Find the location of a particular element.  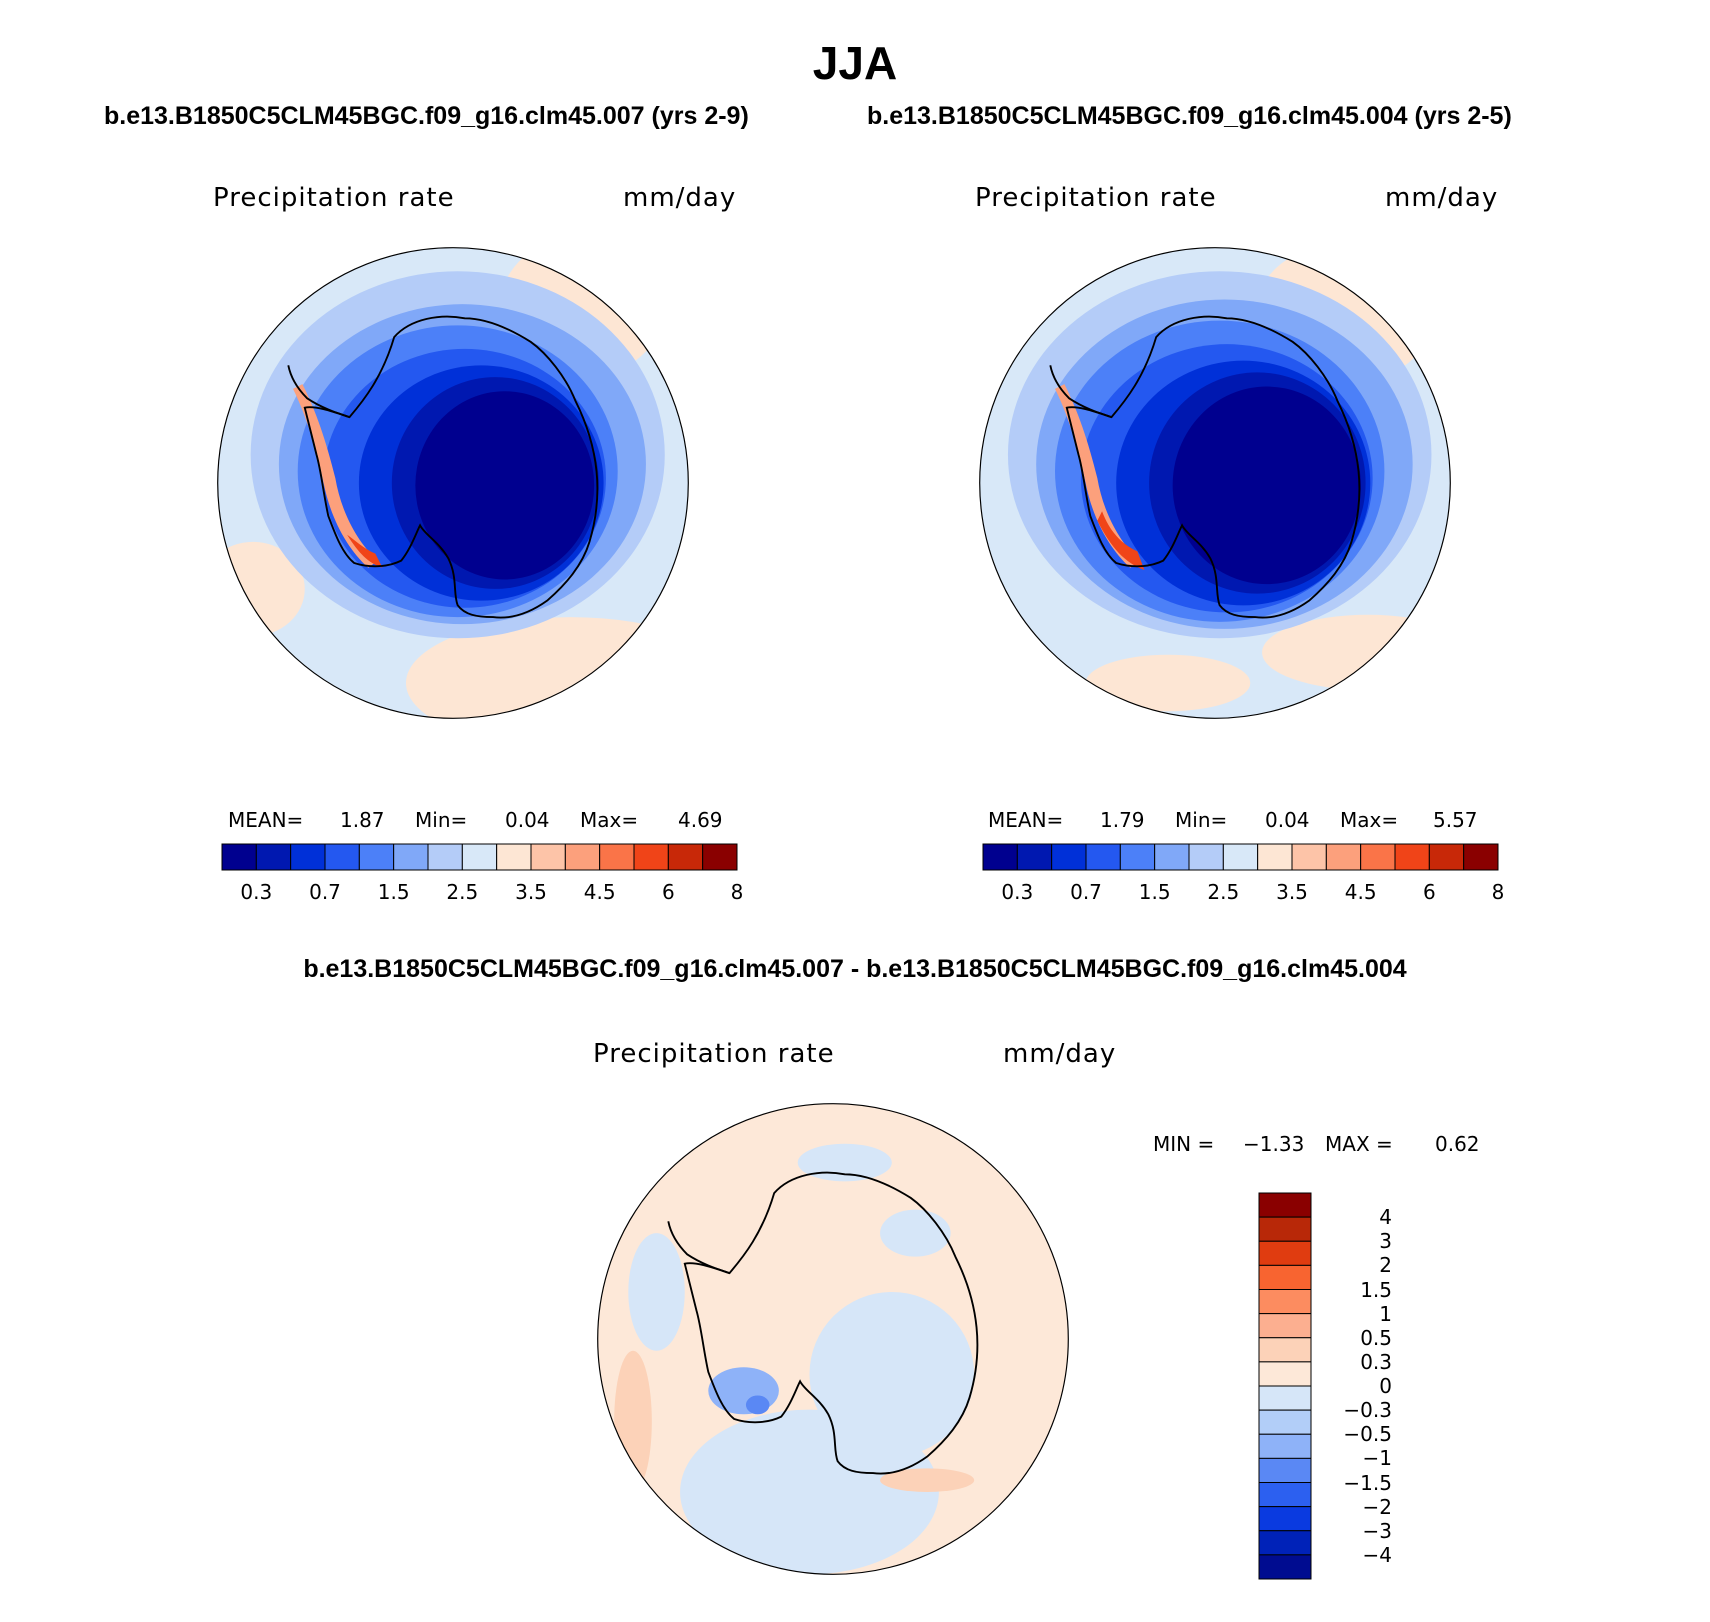

colorbar-tick-label: −0.5 is located at coordinates (1367, 1434).